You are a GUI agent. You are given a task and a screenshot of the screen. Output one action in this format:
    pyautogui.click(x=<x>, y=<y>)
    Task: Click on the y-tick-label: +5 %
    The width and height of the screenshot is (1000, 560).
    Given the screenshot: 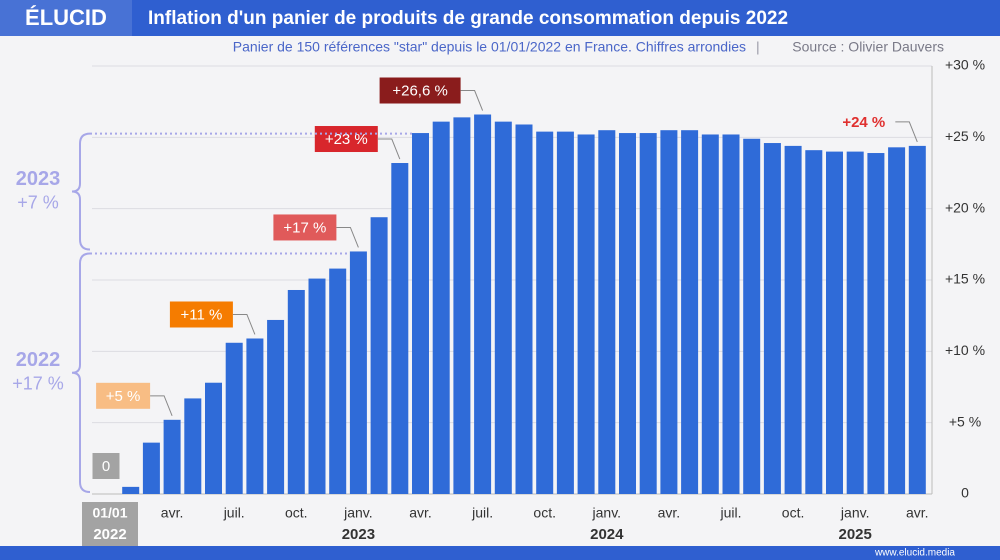 What is the action you would take?
    pyautogui.click(x=965, y=421)
    